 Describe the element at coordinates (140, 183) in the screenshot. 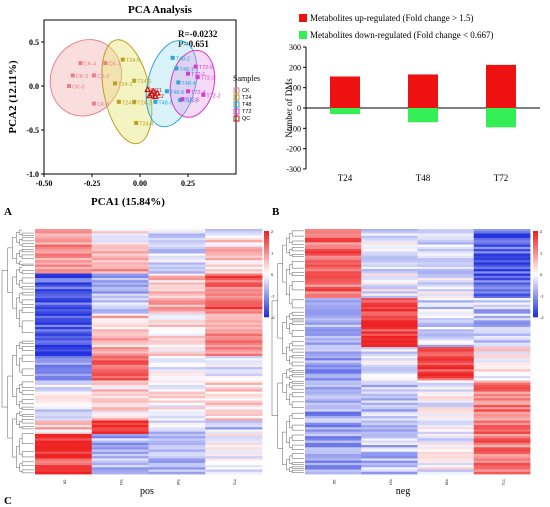

I see `pca-x-tick-label: 0.00` at that location.